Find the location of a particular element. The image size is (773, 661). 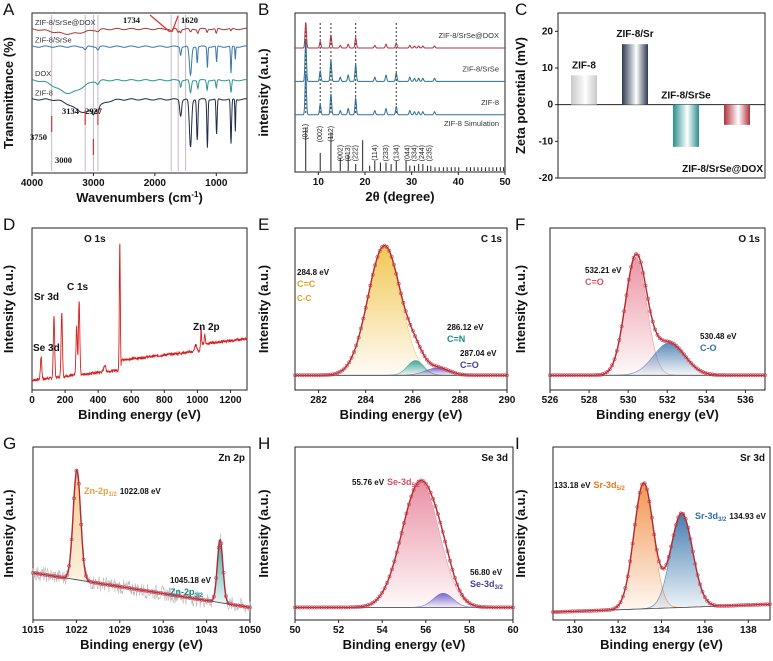

hkl-label: (112) is located at coordinates (331, 134).